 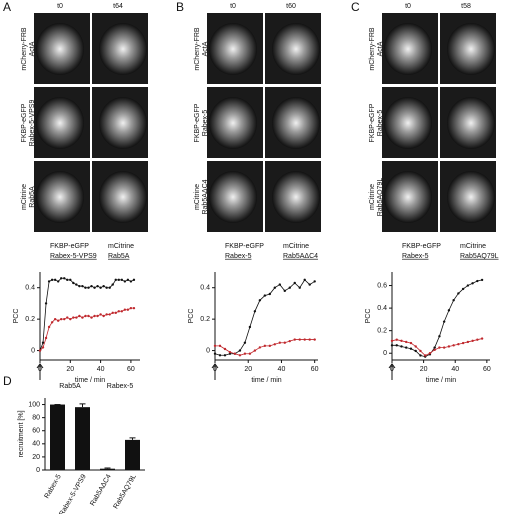 I want to click on column-label: t58, so click(x=466, y=6).